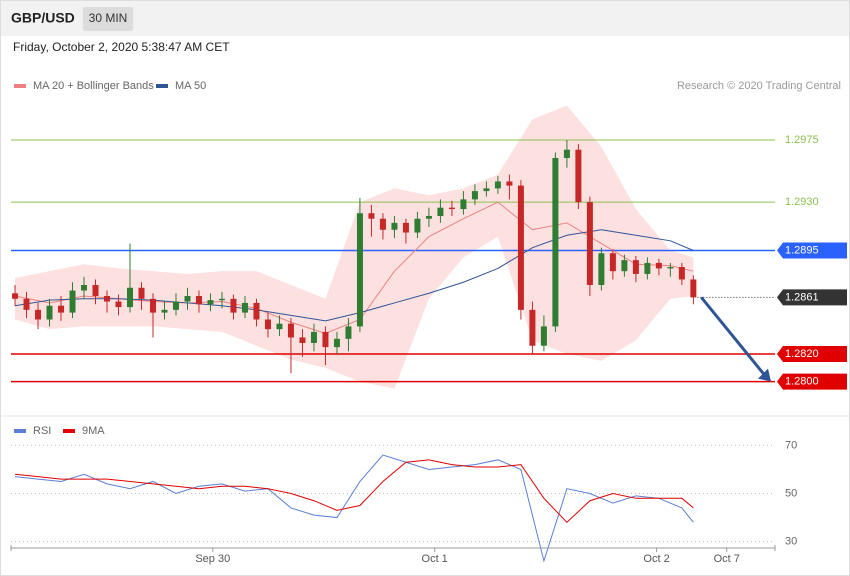  Describe the element at coordinates (93, 86) in the screenshot. I see `legend-label: MA 20 + Bollinger Bands` at that location.